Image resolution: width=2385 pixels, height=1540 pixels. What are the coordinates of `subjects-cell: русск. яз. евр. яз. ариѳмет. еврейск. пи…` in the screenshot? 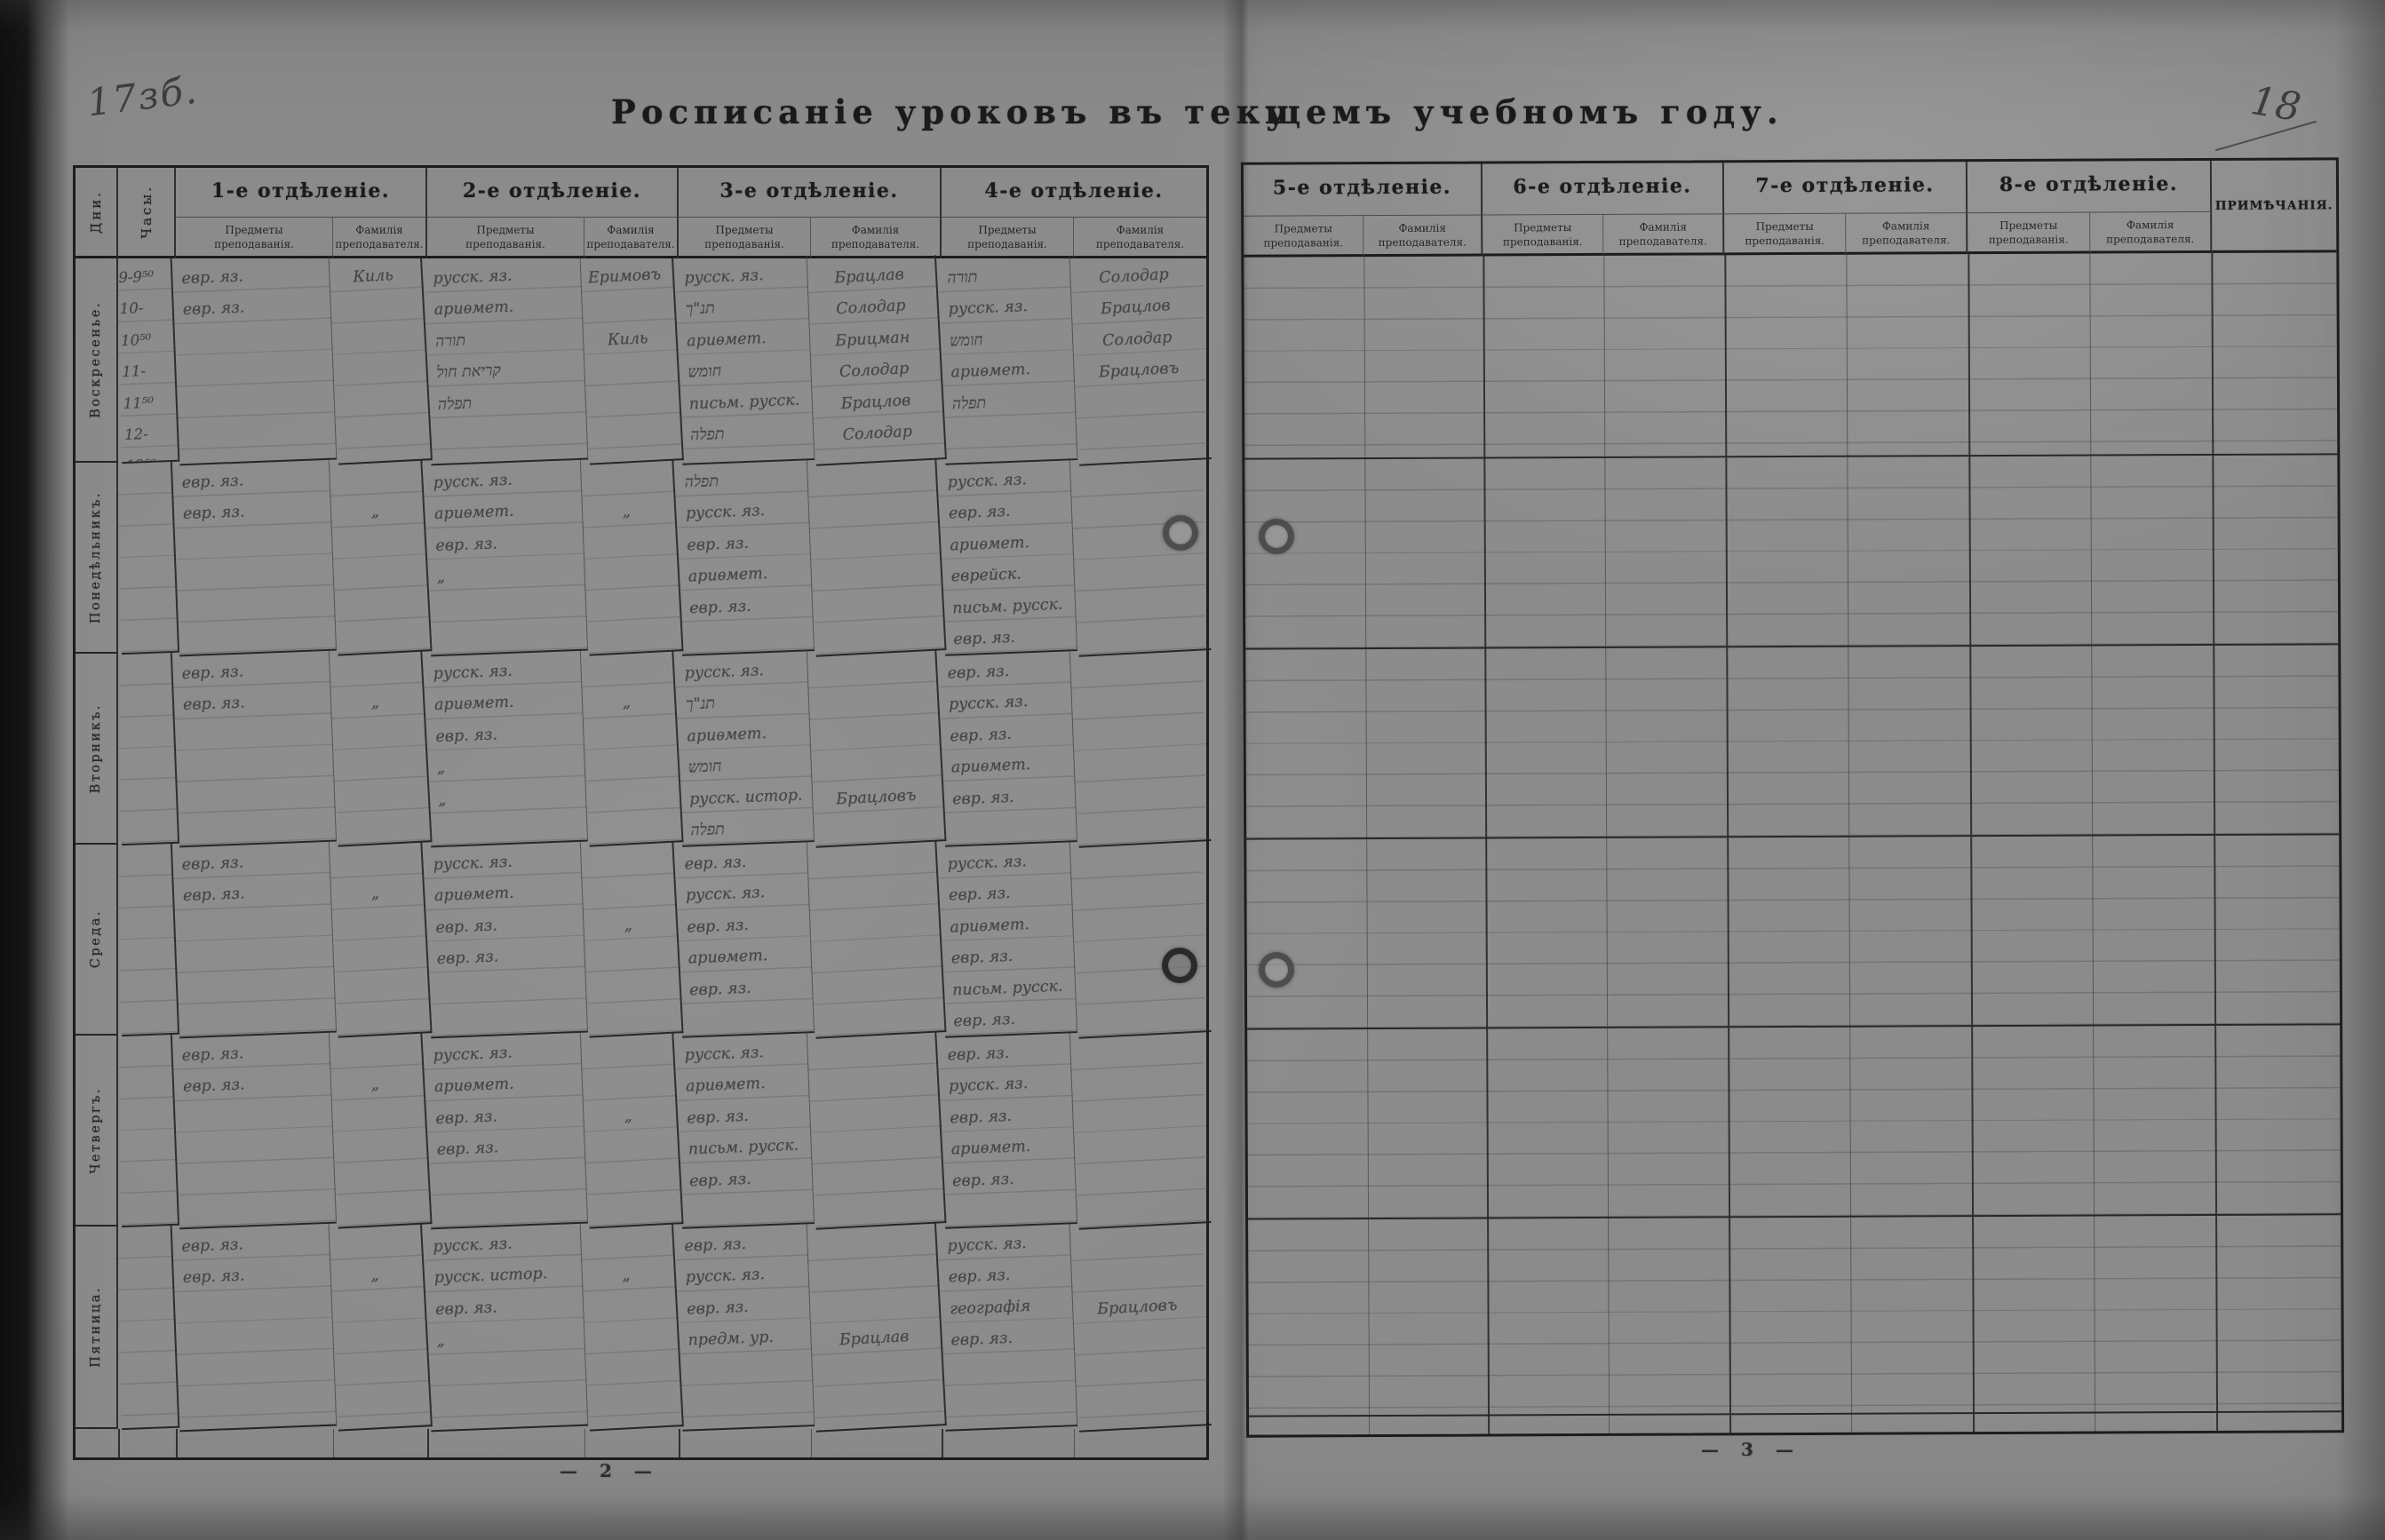 It's located at (1007, 558).